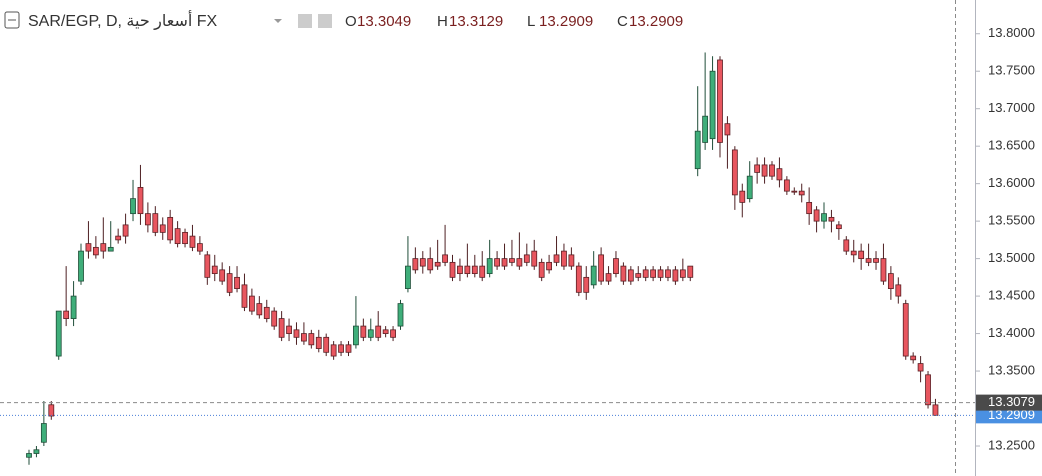 The image size is (1042, 476). Describe the element at coordinates (622, 21) in the screenshot. I see `legend-key: C` at that location.